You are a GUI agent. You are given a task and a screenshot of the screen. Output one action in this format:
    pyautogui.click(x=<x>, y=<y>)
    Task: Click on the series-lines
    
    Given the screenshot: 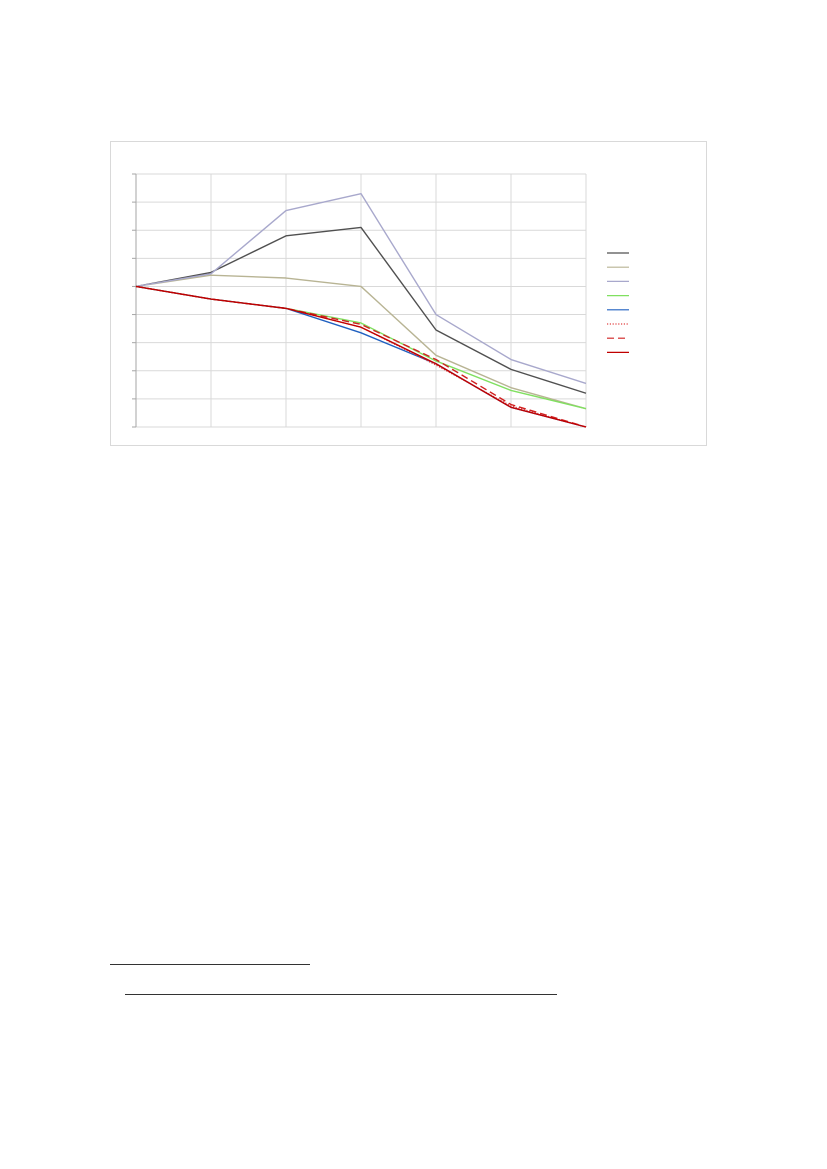 What is the action you would take?
    pyautogui.click(x=361, y=310)
    